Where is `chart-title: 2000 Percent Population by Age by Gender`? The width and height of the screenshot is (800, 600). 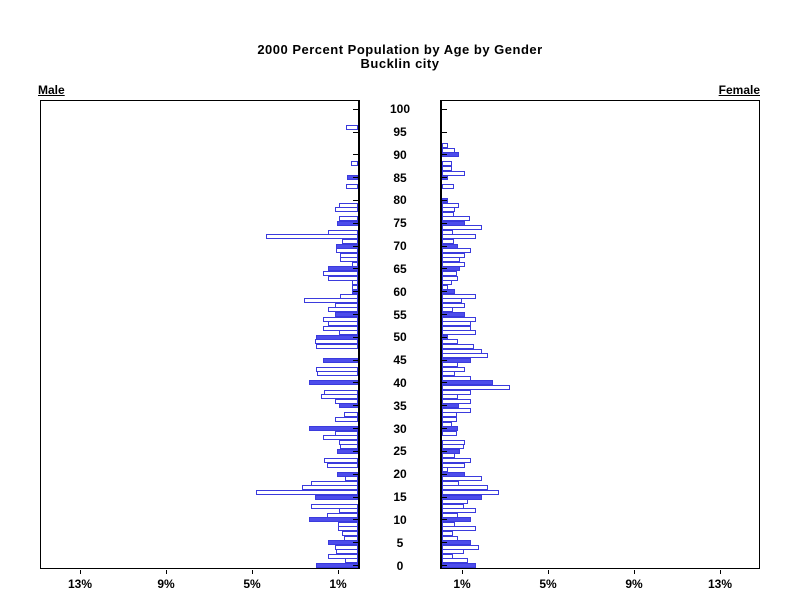 chart-title: 2000 Percent Population by Age by Gender is located at coordinates (400, 49).